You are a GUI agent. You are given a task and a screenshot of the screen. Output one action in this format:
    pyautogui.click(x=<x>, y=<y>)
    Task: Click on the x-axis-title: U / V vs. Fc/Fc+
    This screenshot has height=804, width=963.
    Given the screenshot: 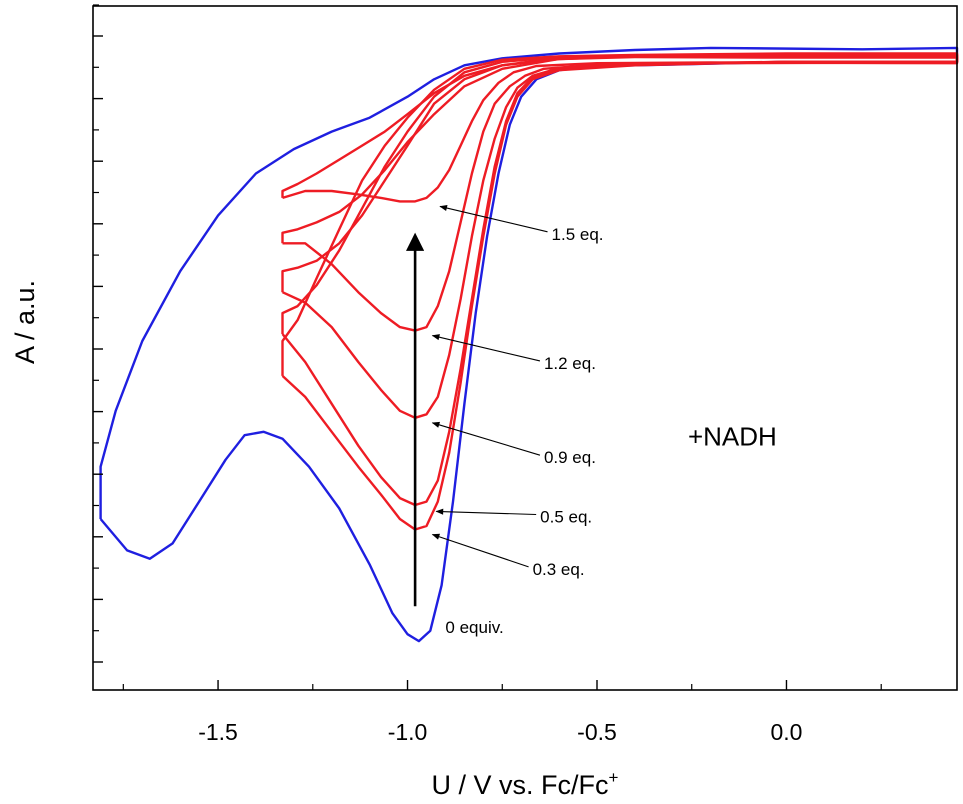 What is the action you would take?
    pyautogui.click(x=525, y=784)
    